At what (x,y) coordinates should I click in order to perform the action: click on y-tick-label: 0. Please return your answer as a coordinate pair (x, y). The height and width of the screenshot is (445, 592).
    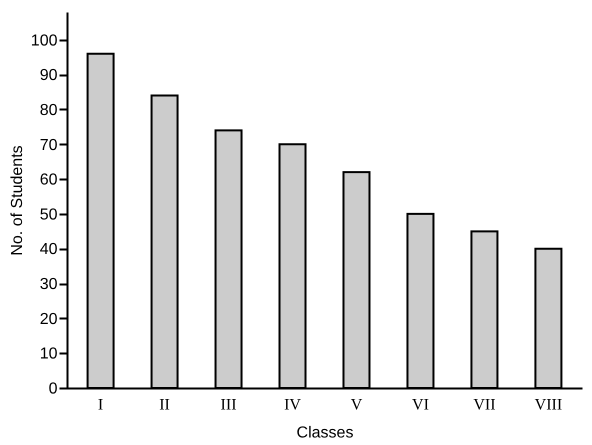
    Looking at the image, I should click on (53, 389).